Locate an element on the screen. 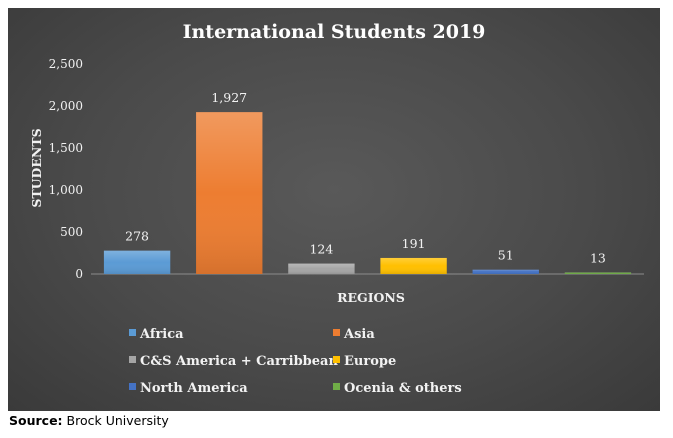 The image size is (673, 438). y-tick-label: 500 is located at coordinates (71, 232).